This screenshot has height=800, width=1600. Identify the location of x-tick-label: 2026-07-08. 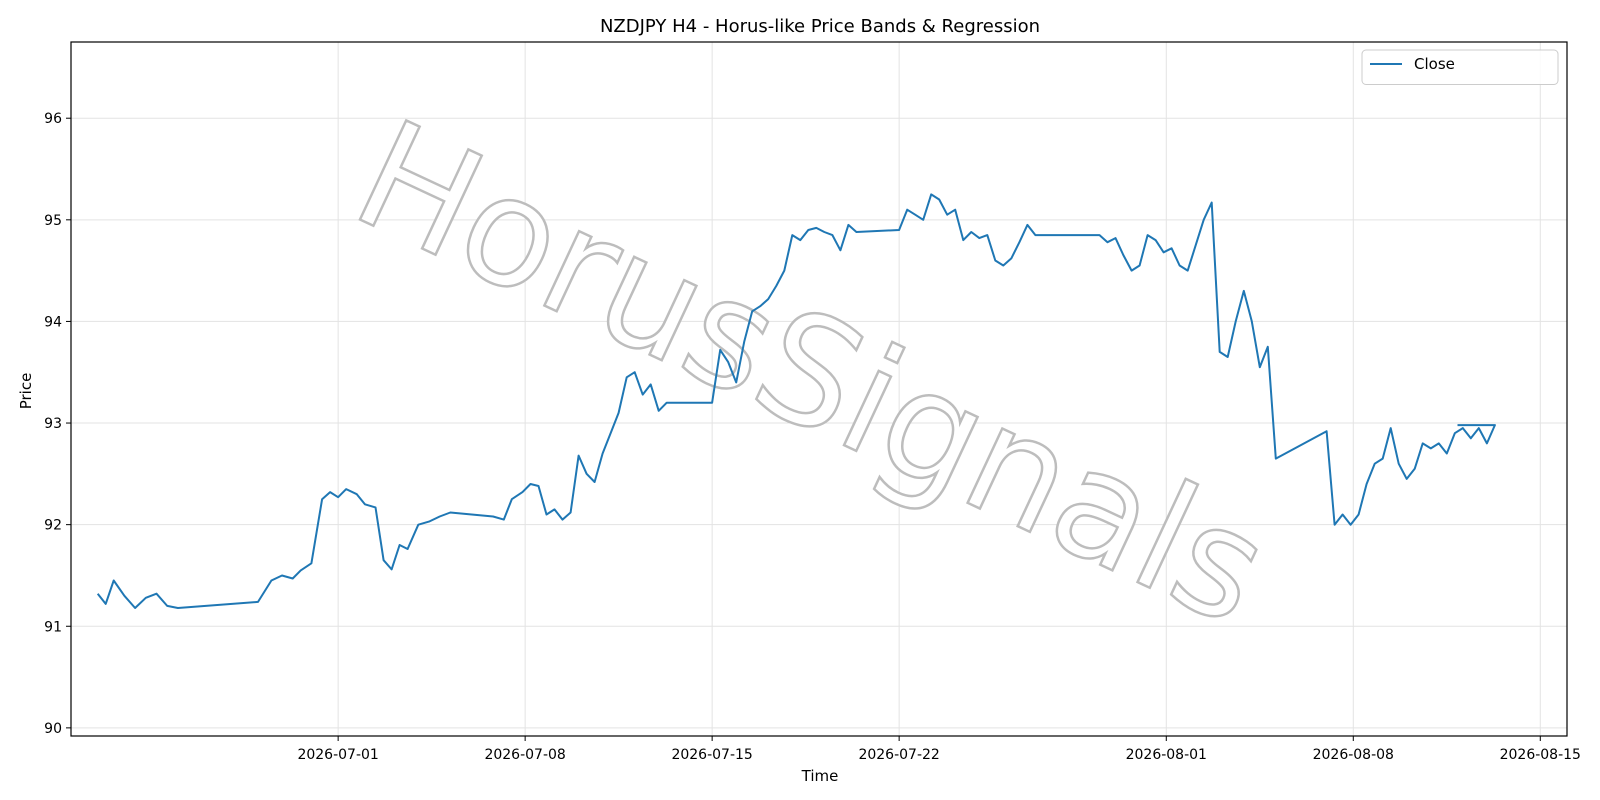
(524, 755).